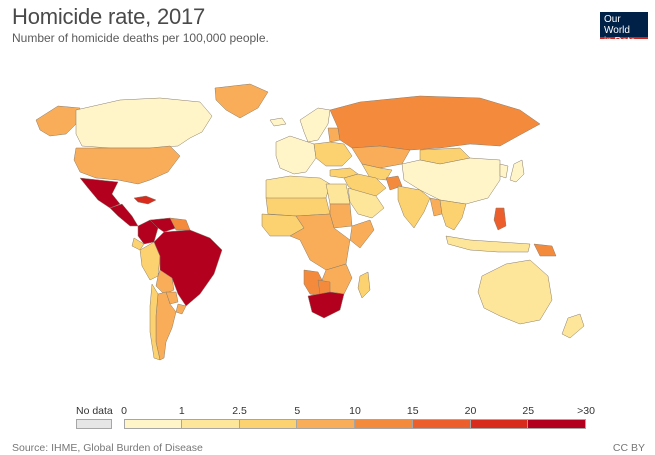 The image size is (655, 455). I want to click on legend-tick-label: 25, so click(528, 411).